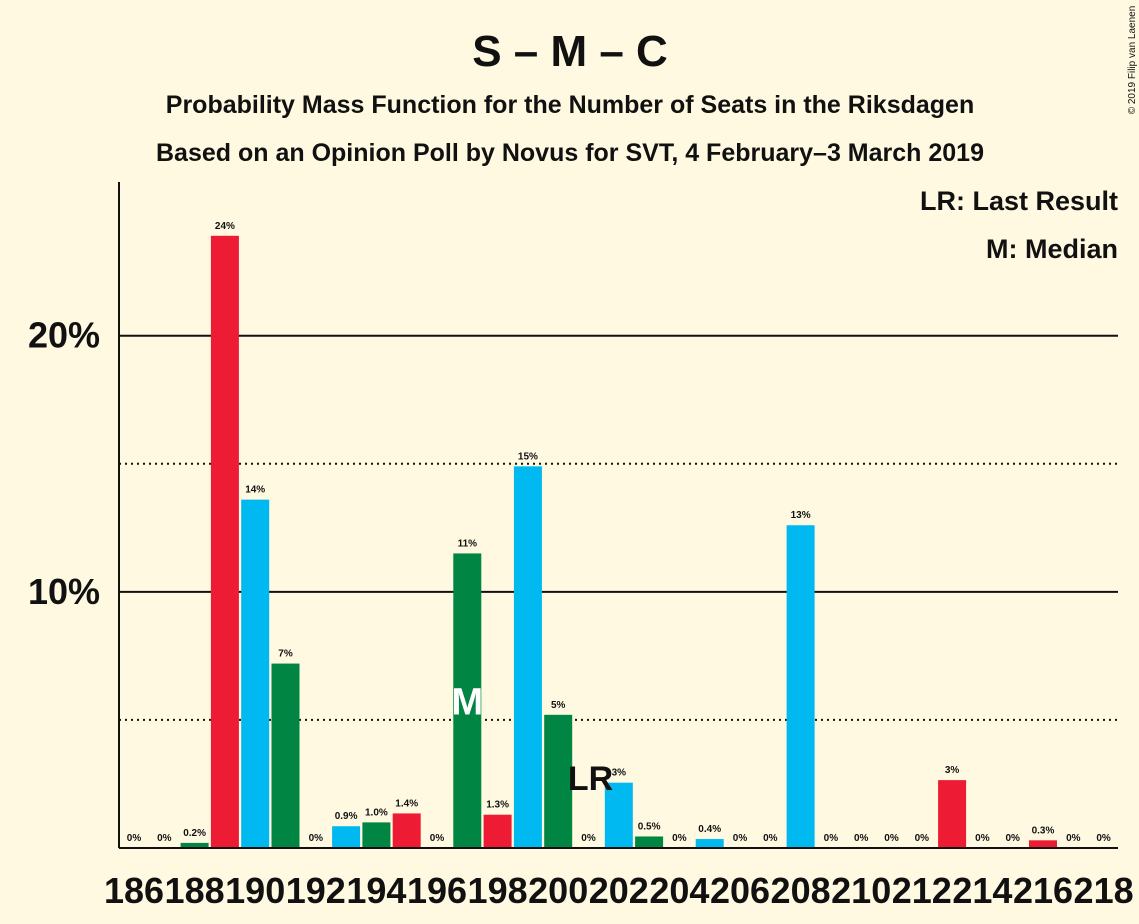 The height and width of the screenshot is (924, 1139). Describe the element at coordinates (1043, 890) in the screenshot. I see `x-tick-label: 216` at that location.